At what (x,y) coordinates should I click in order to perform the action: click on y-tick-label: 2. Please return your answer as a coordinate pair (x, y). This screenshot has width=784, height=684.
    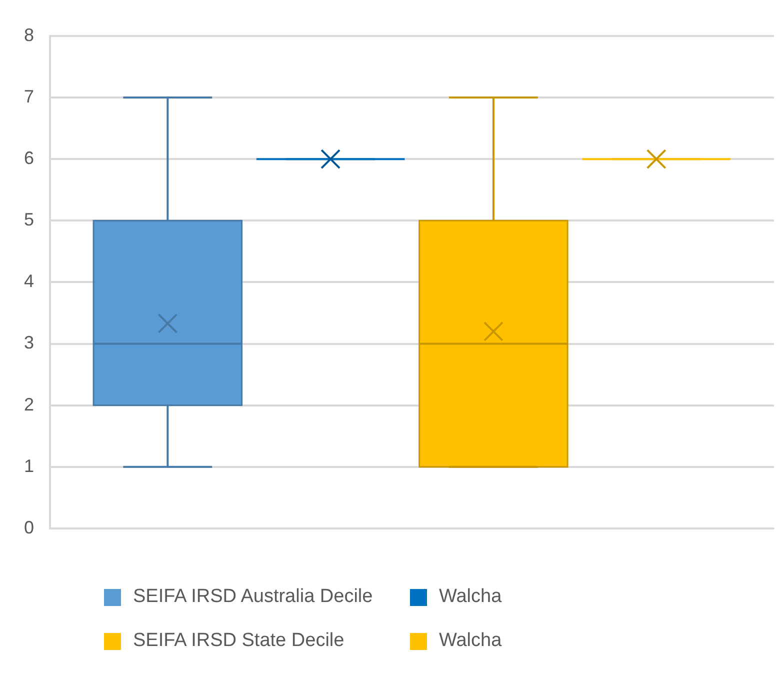
    Looking at the image, I should click on (29, 404).